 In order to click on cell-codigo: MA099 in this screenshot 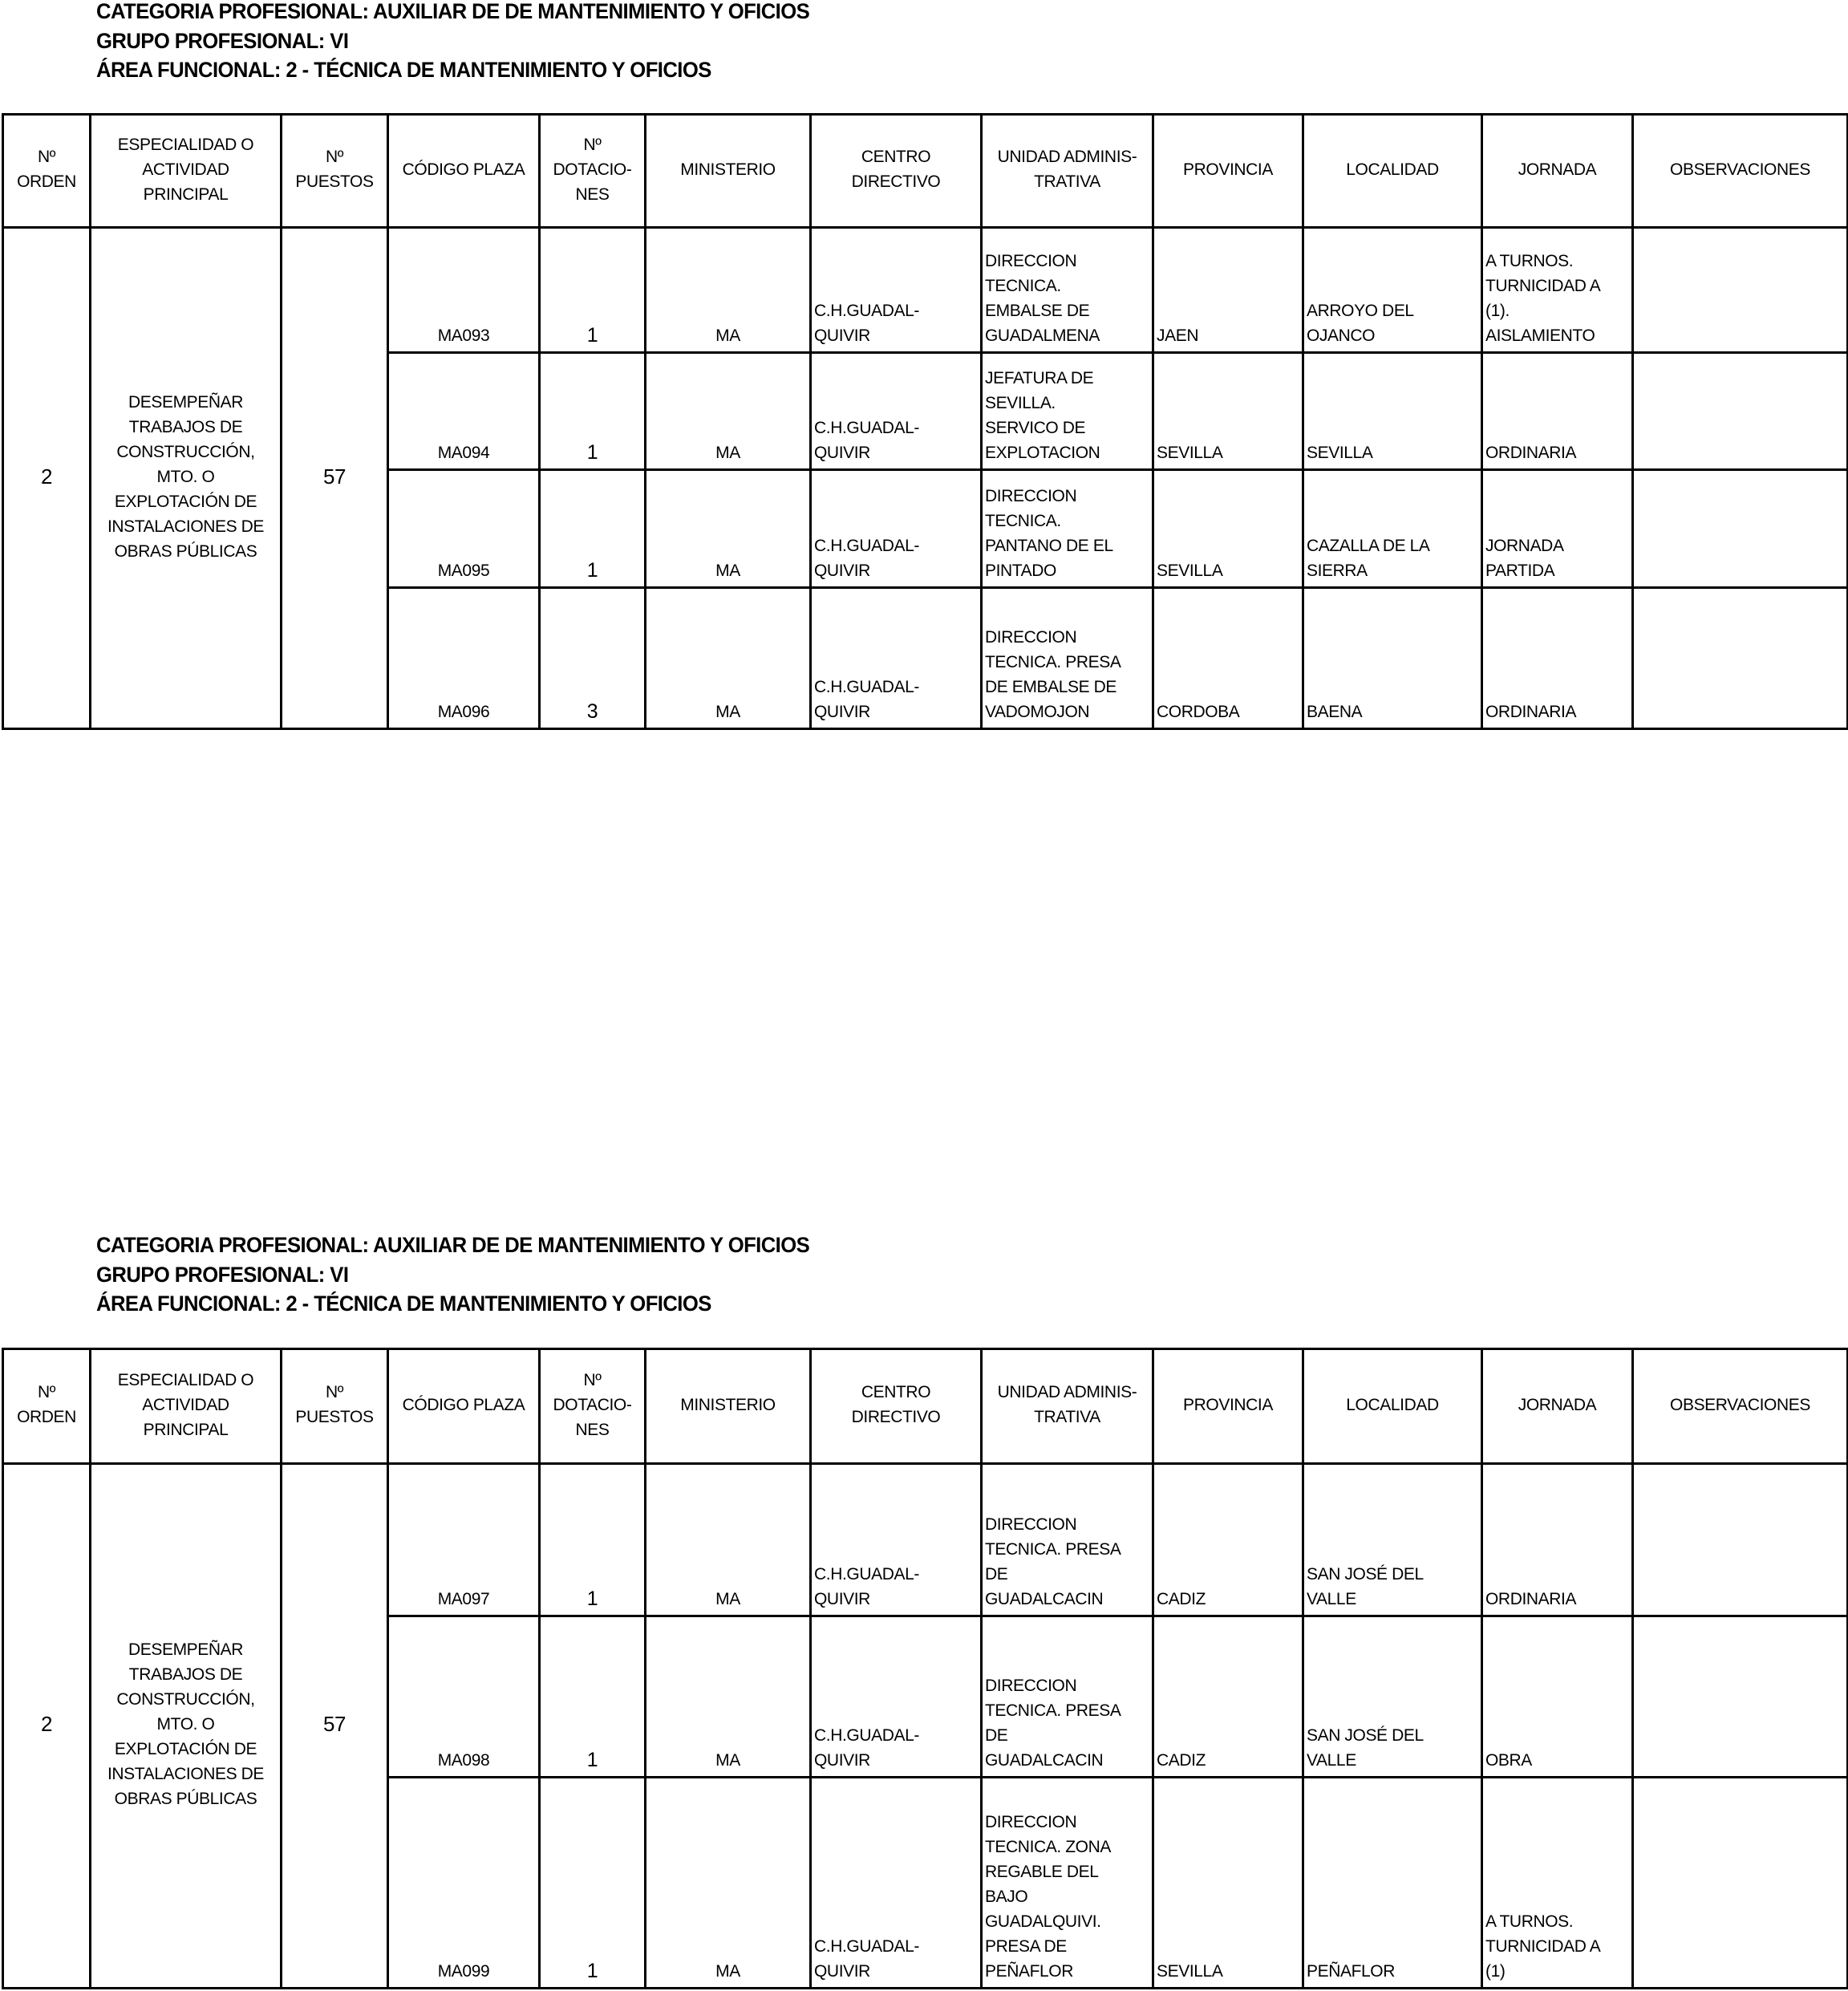, I will do `click(464, 1882)`.